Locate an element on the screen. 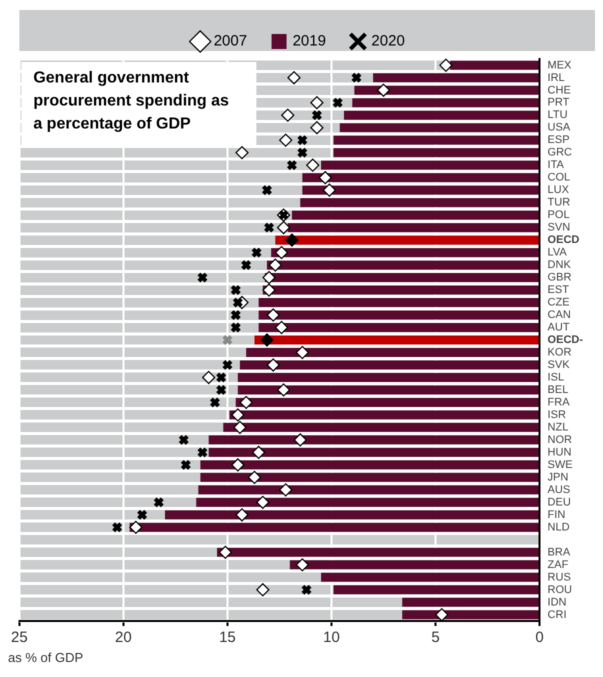 The width and height of the screenshot is (603, 677). y-tick-label: OECD is located at coordinates (564, 240).